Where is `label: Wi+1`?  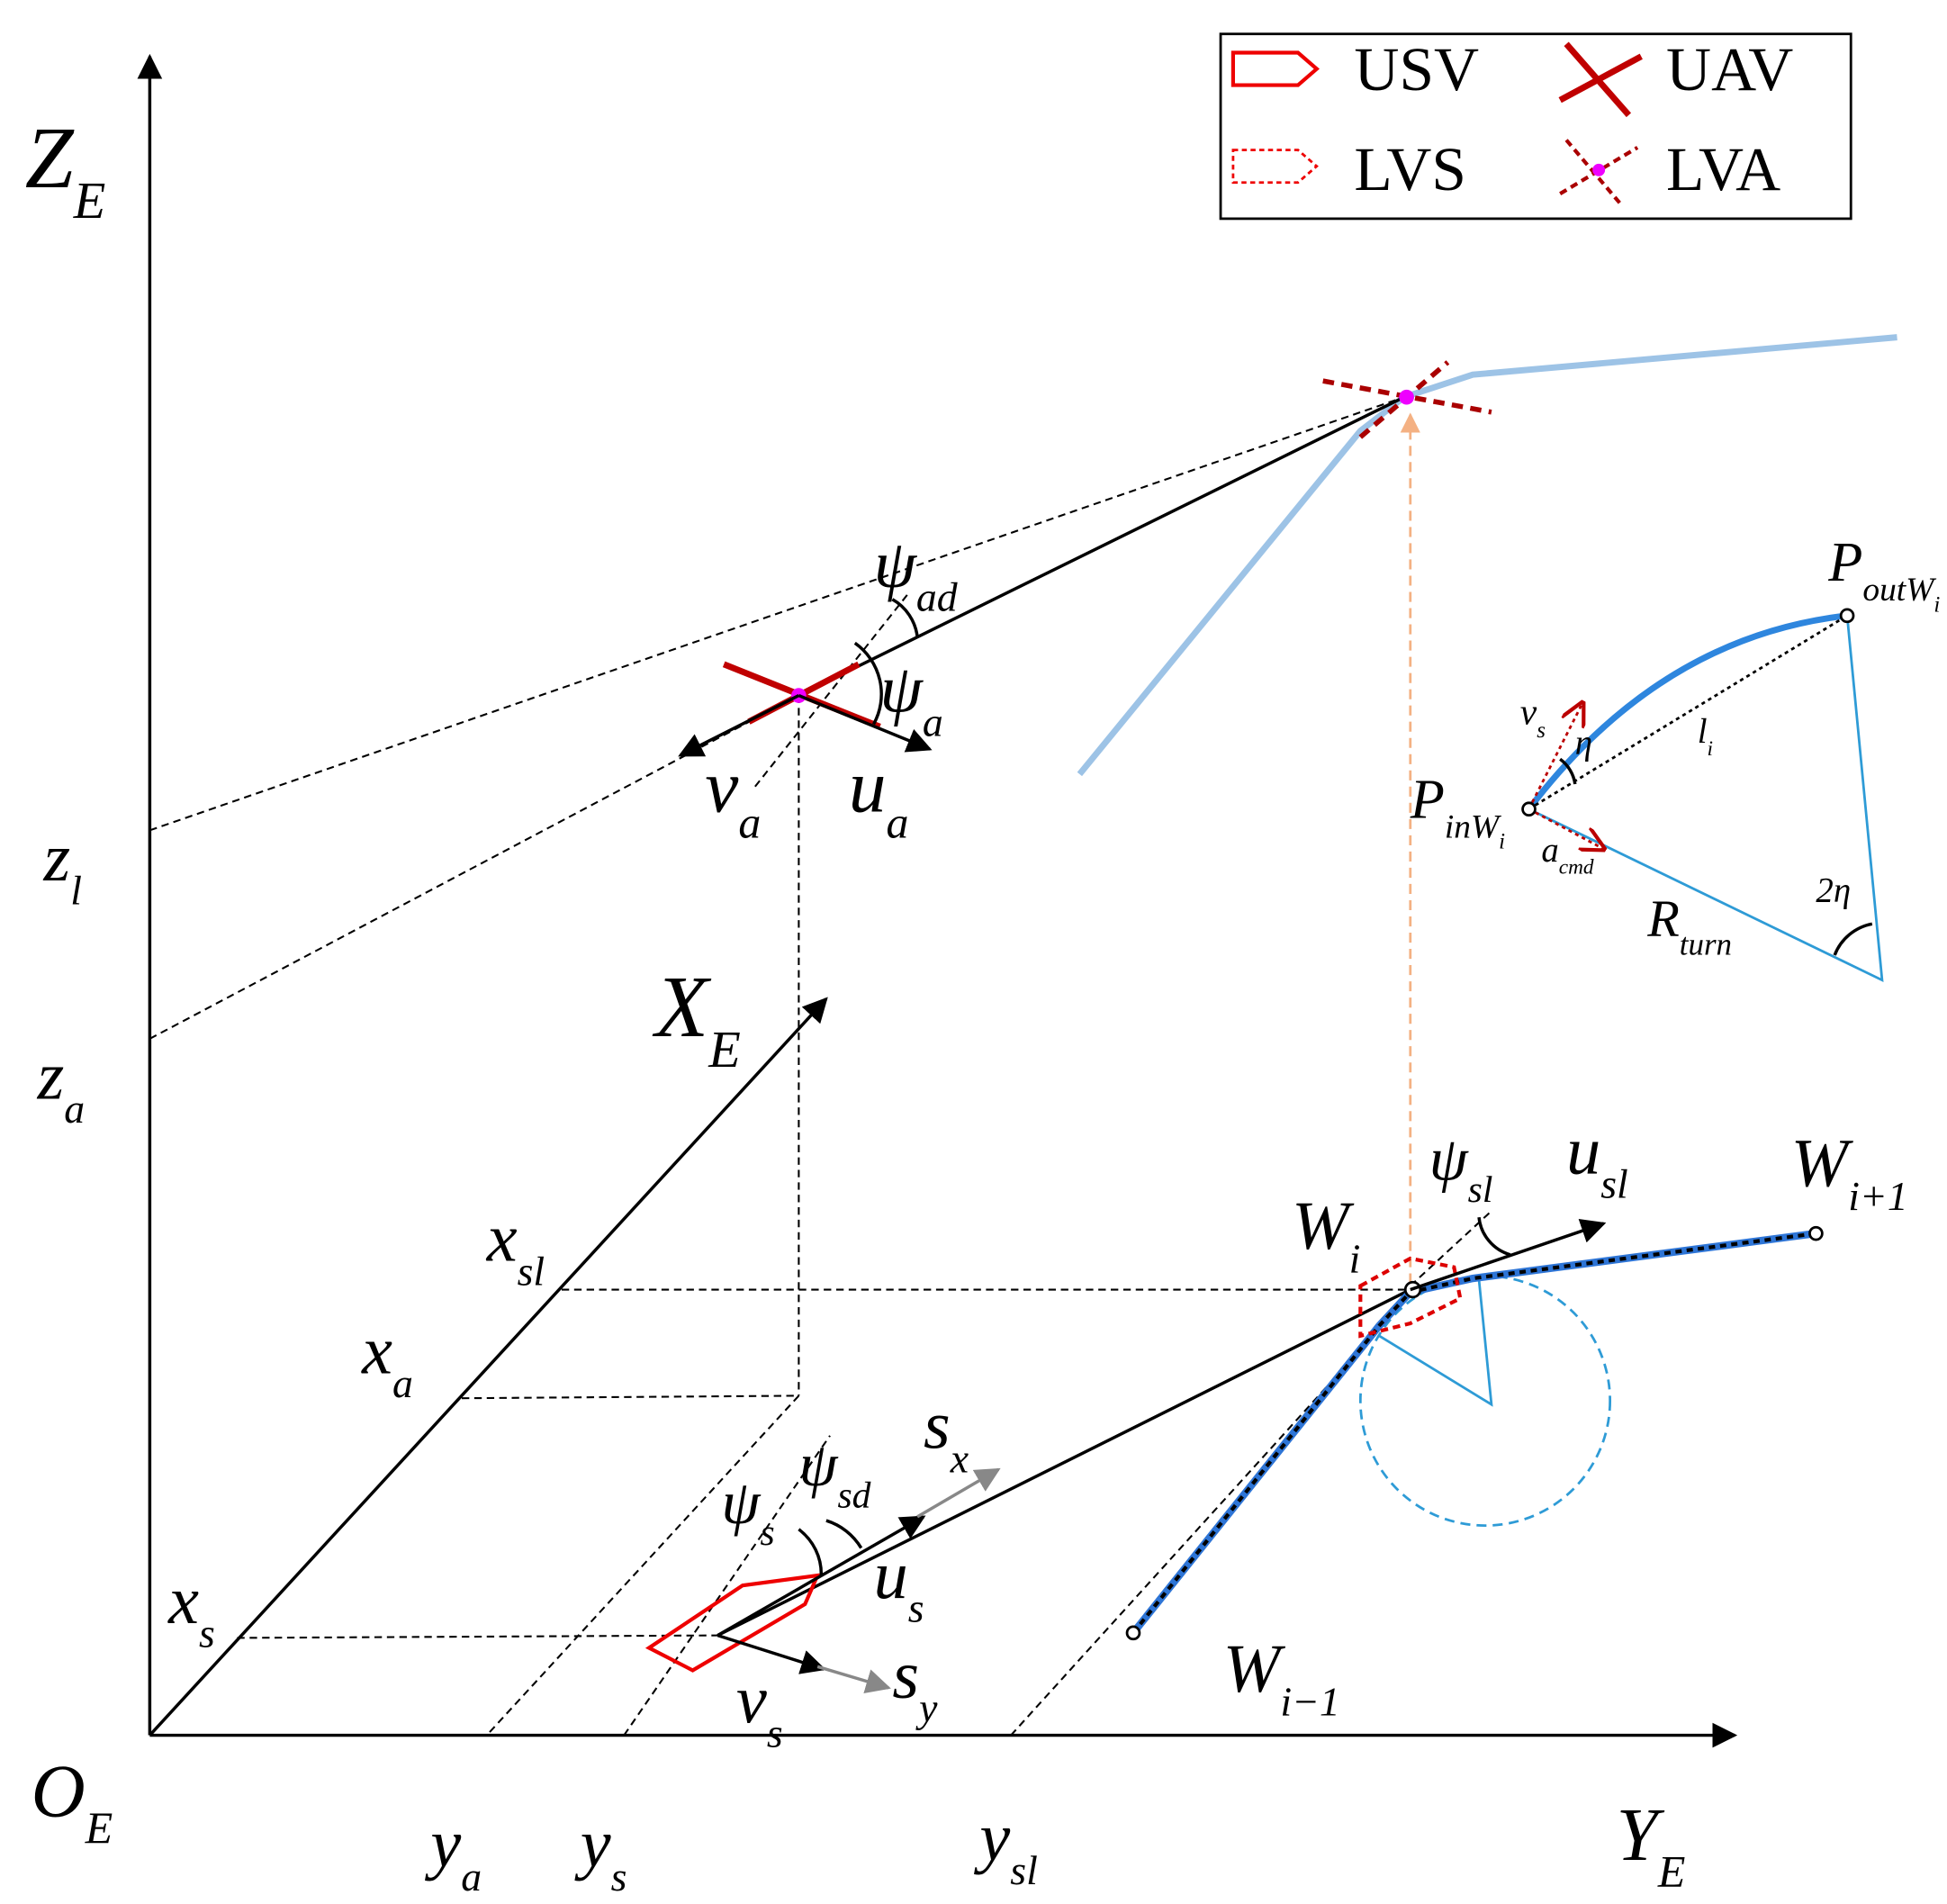
label: Wi+1 is located at coordinates (1849, 1172).